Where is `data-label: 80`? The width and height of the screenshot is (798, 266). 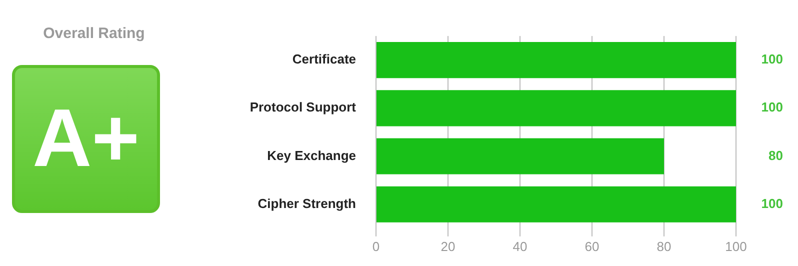
data-label: 80 is located at coordinates (775, 155).